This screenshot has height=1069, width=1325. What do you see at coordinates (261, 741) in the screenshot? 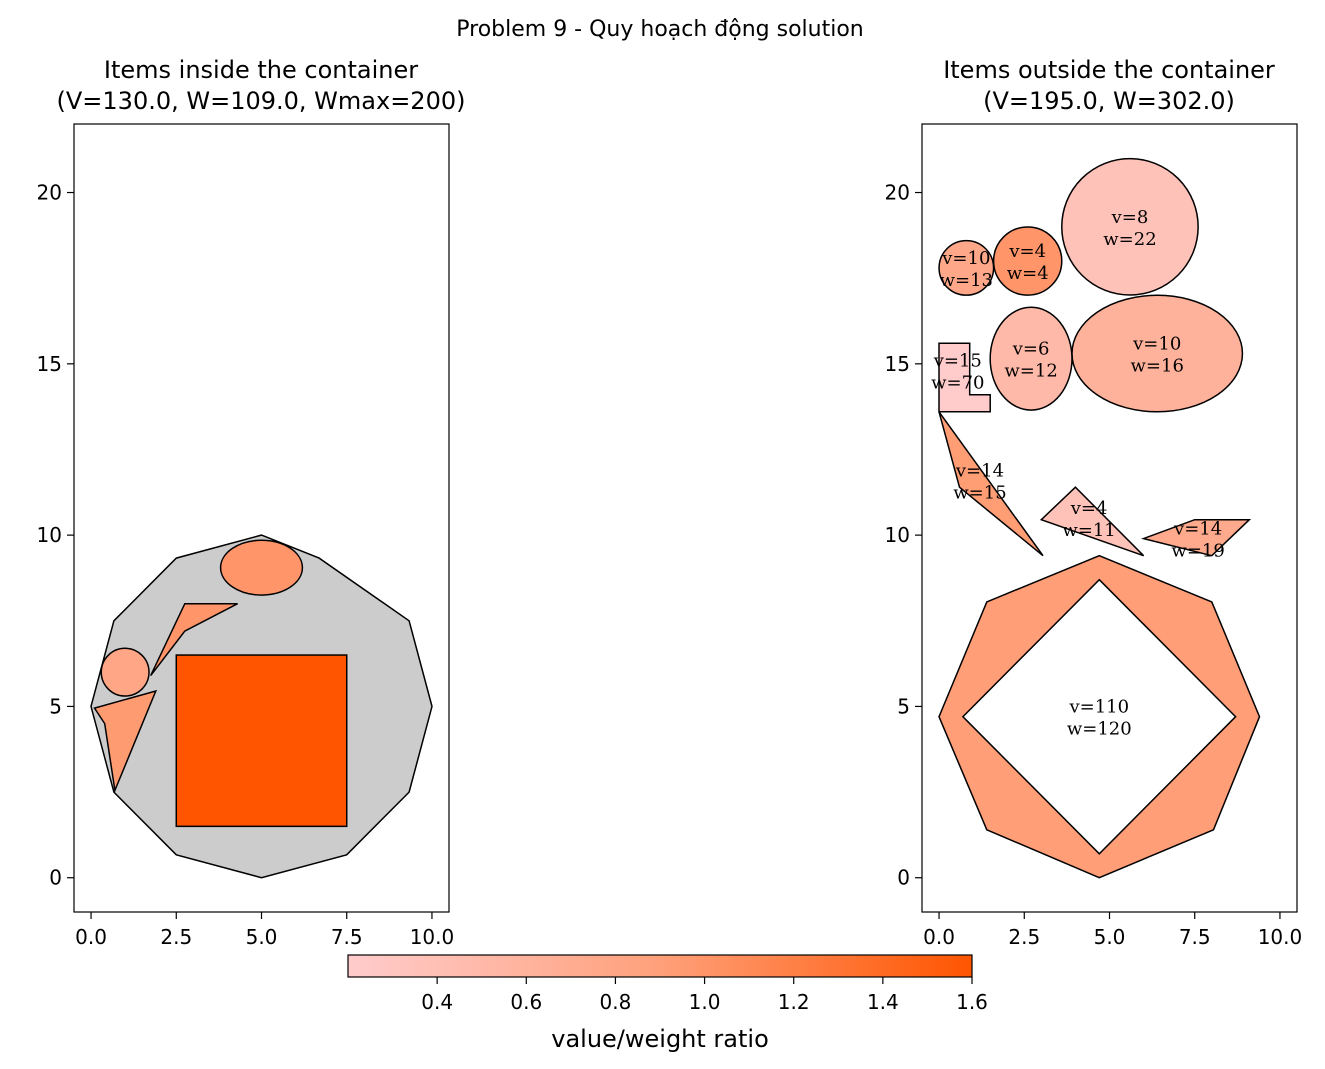
I see `item-rect` at bounding box center [261, 741].